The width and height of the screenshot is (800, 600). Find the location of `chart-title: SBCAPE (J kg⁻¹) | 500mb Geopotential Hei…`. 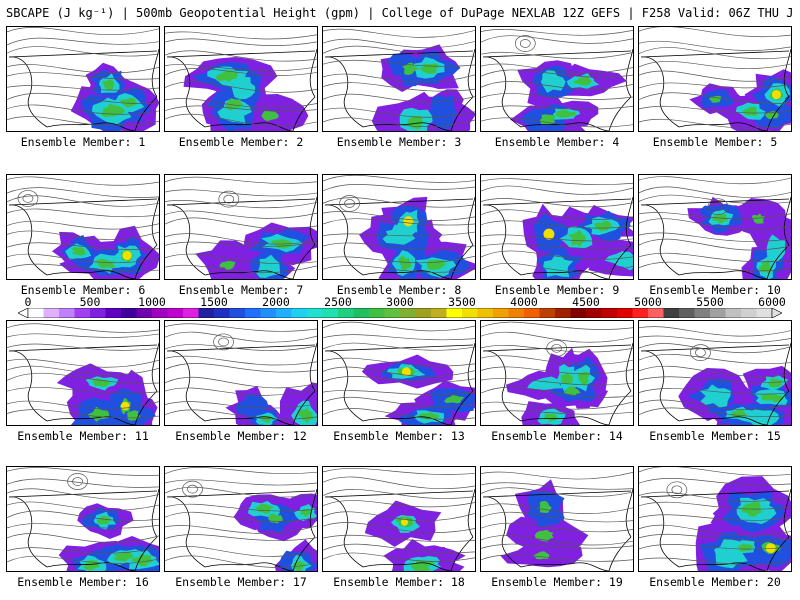

chart-title: SBCAPE (J kg⁻¹) | 500mb Geopotential Hei… is located at coordinates (400, 13).